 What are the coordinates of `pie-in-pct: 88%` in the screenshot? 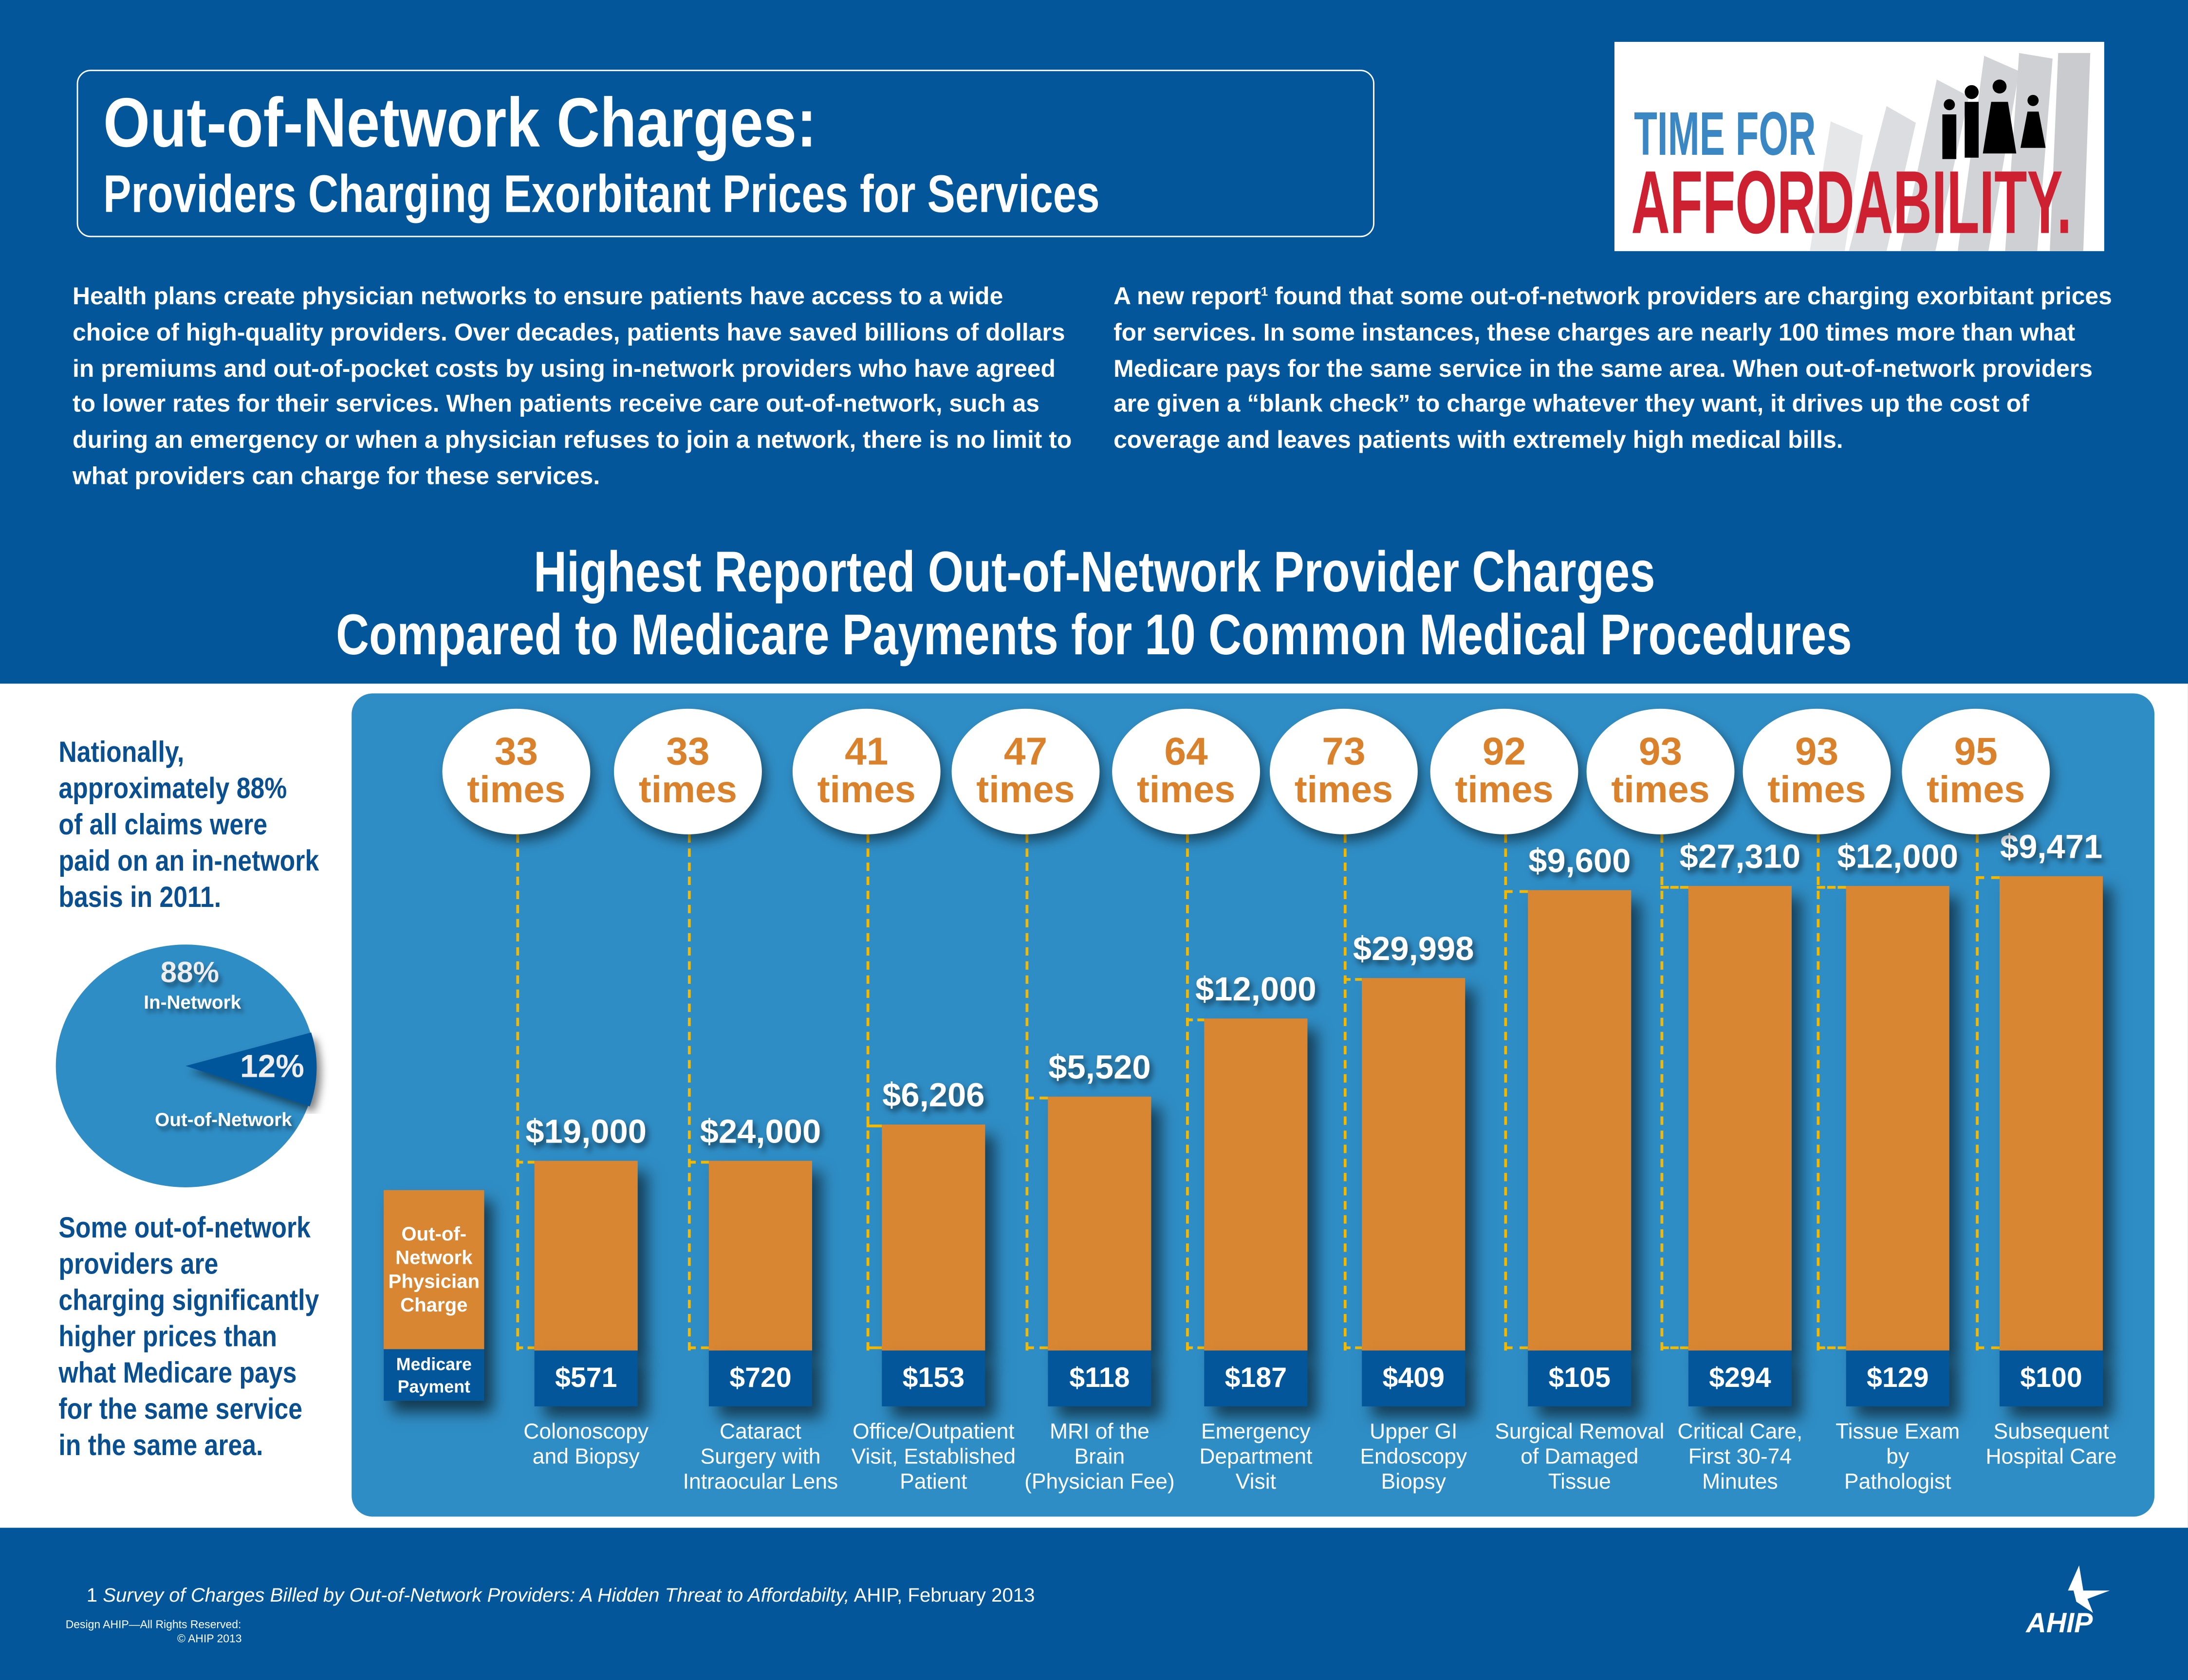 It's located at (190, 973).